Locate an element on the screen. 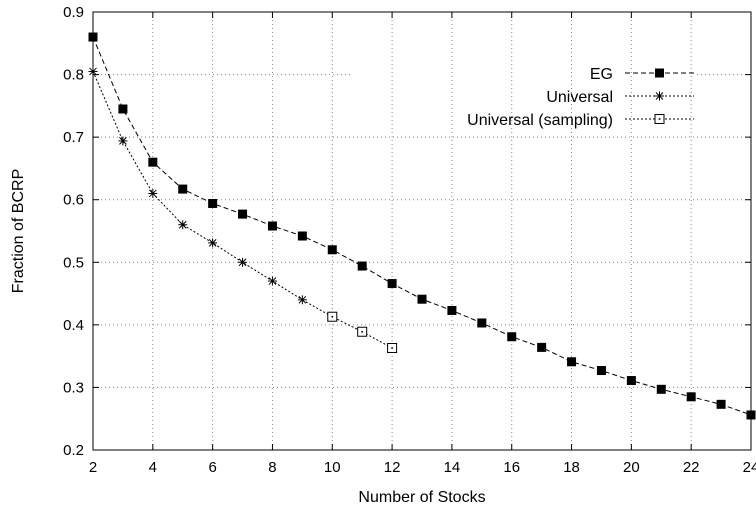  x-tick-label: 14 is located at coordinates (452, 467).